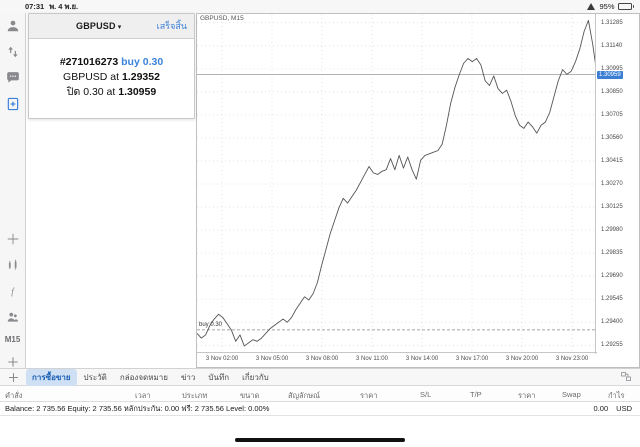 Image resolution: width=640 pixels, height=447 pixels. I want to click on column-header-10: กำไร, so click(616, 395).